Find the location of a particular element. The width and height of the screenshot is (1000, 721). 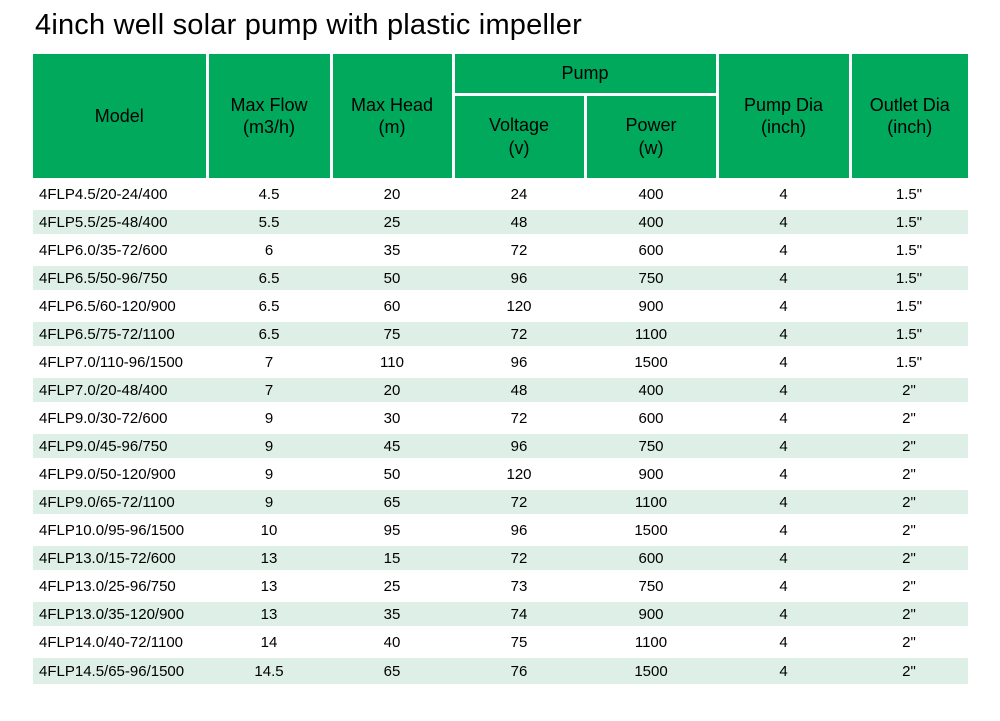

table-row: 4FLP9.0/30-72/600 9 30 72 600 4 2" is located at coordinates (500, 417).